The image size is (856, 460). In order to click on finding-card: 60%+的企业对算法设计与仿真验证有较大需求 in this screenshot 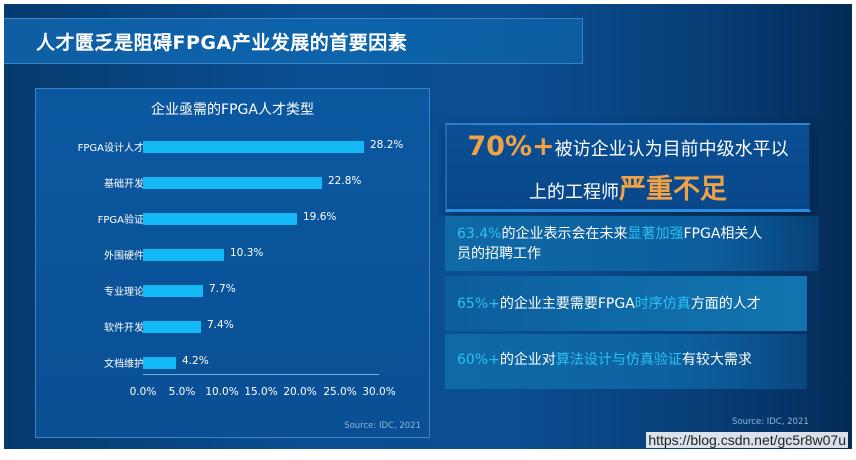, I will do `click(626, 361)`.